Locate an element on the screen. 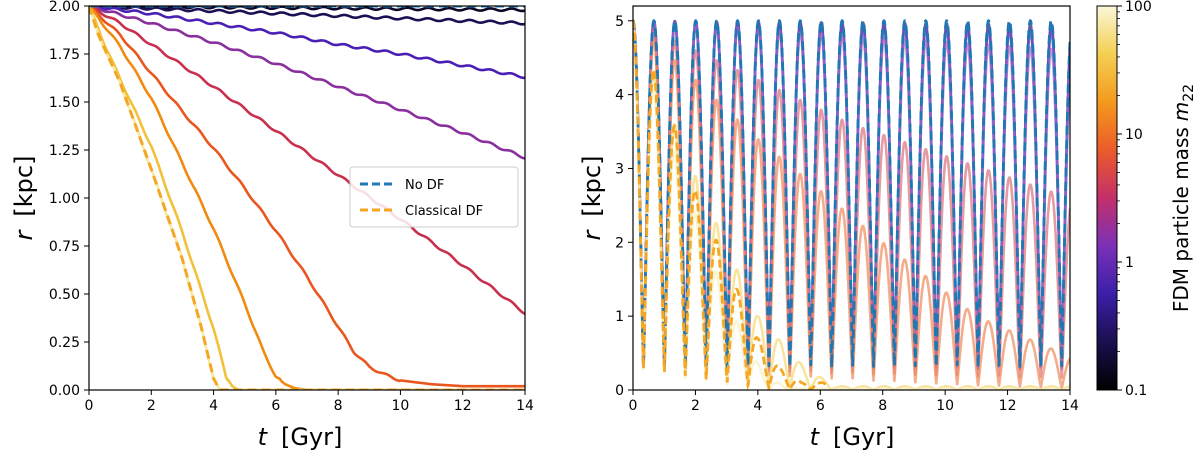 This screenshot has width=1200, height=454. right-y-tick-label: 4 is located at coordinates (619, 96).